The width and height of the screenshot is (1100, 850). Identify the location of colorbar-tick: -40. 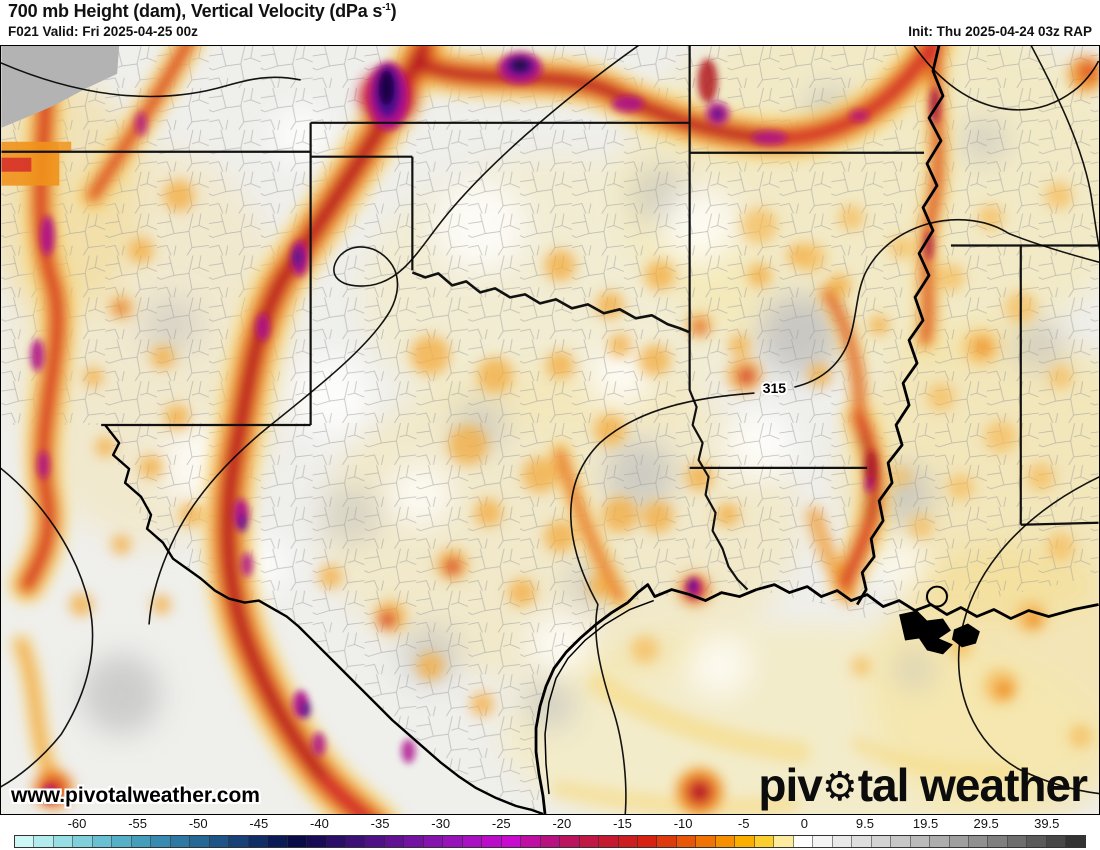
(319, 823).